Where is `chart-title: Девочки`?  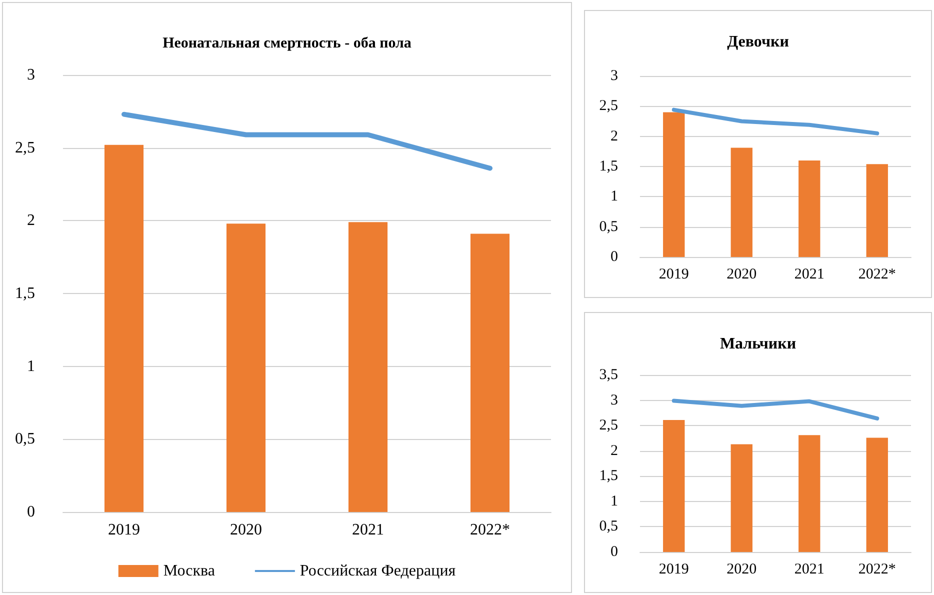
chart-title: Девочки is located at coordinates (758, 42).